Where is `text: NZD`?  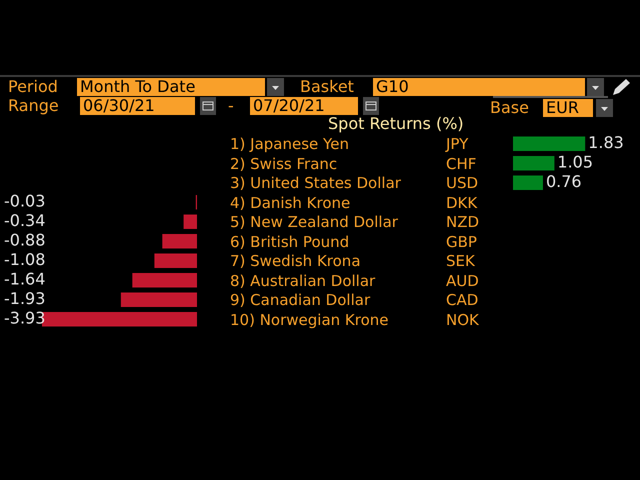
text: NZD is located at coordinates (463, 222).